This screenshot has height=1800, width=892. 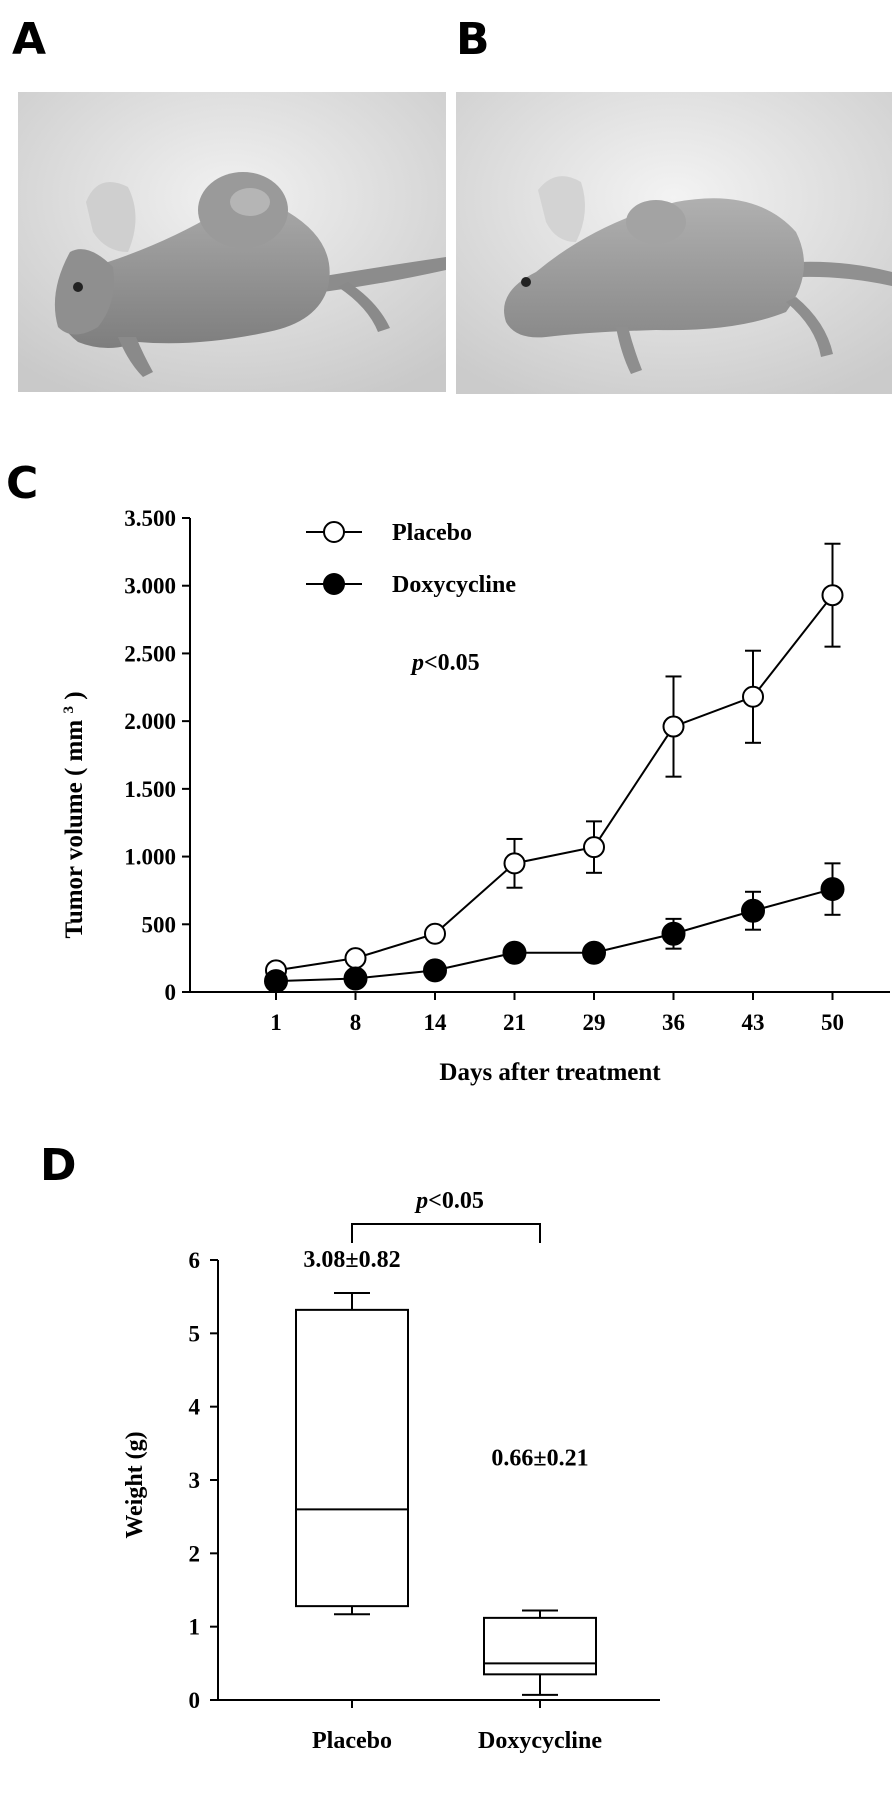 What do you see at coordinates (150, 518) in the screenshot?
I see `y-tick-label: 3.500` at bounding box center [150, 518].